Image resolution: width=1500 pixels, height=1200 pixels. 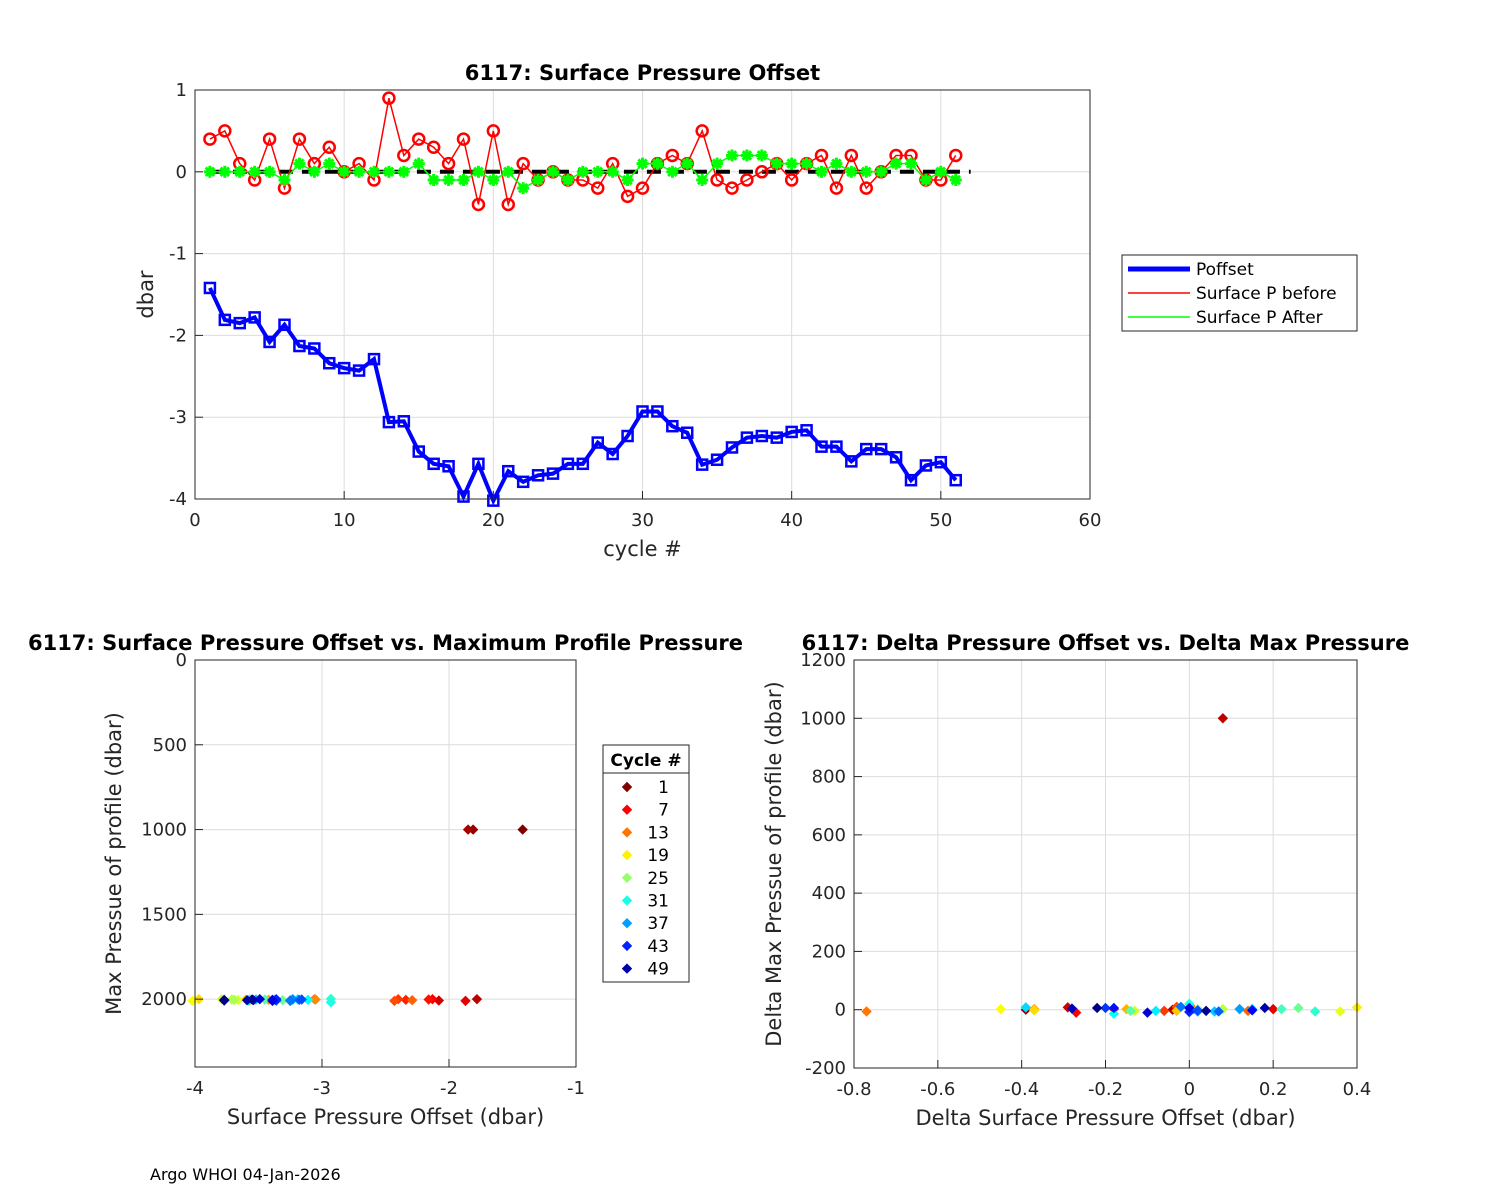 I want to click on x-axis-label: cycle #, so click(x=642, y=549).